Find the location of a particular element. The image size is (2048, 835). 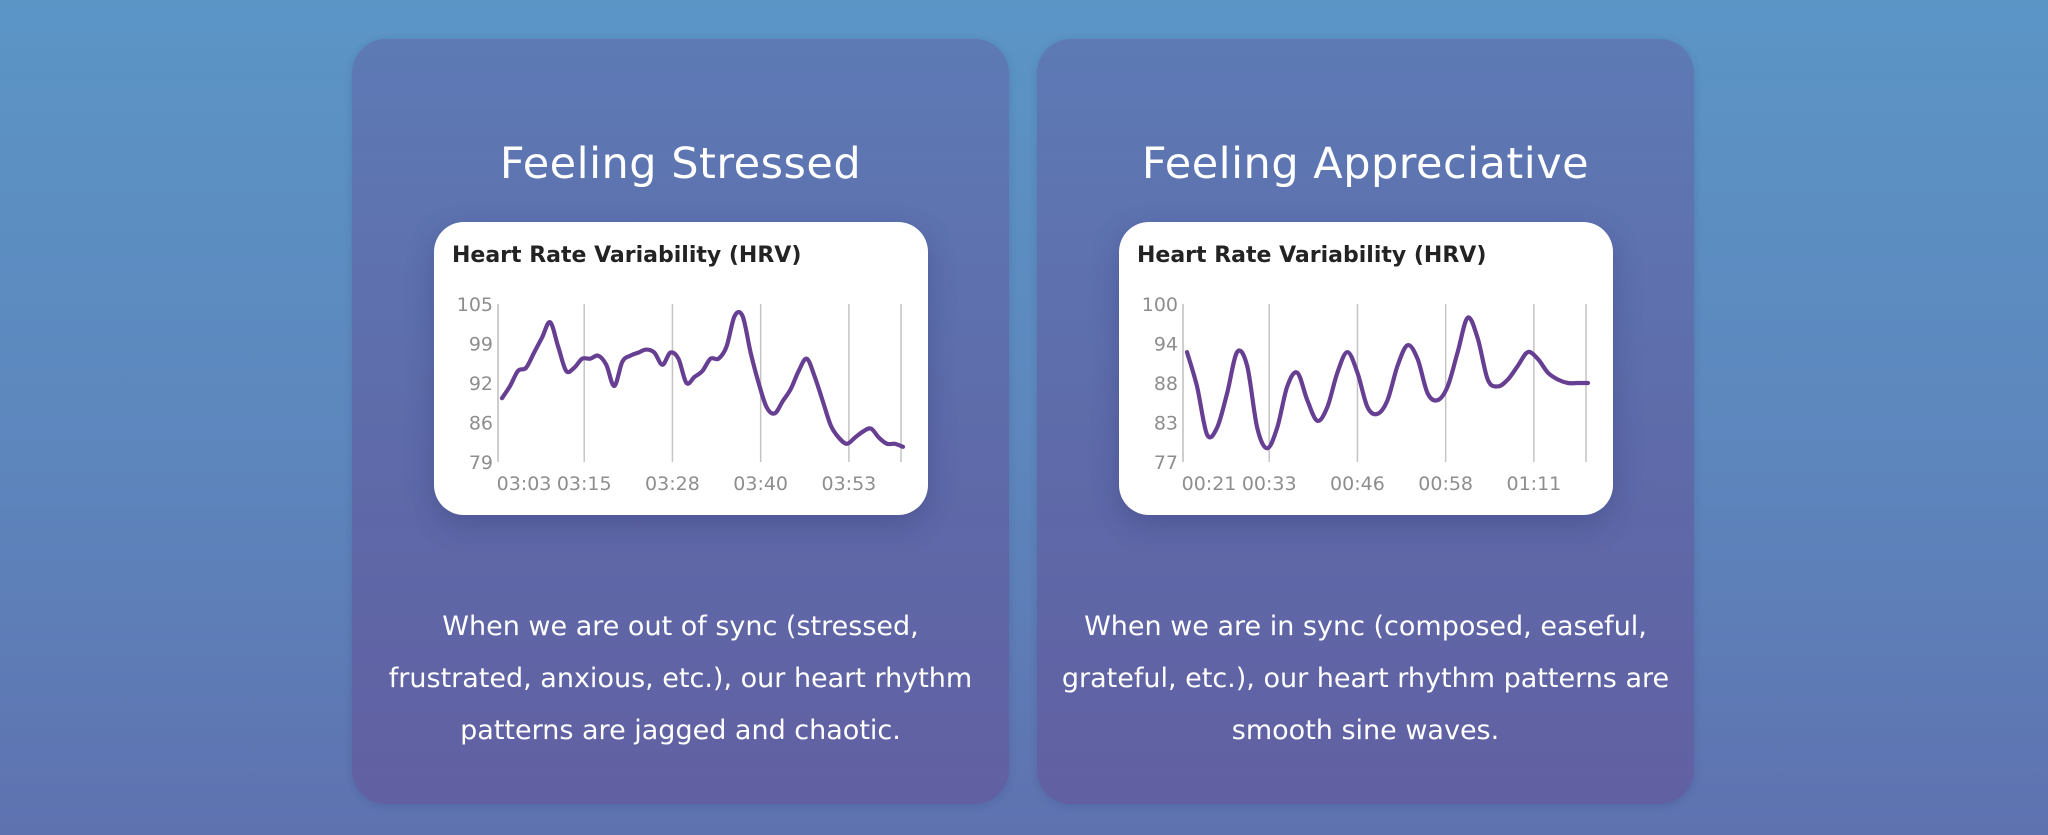

x-tick-label: 03:03 is located at coordinates (524, 484).